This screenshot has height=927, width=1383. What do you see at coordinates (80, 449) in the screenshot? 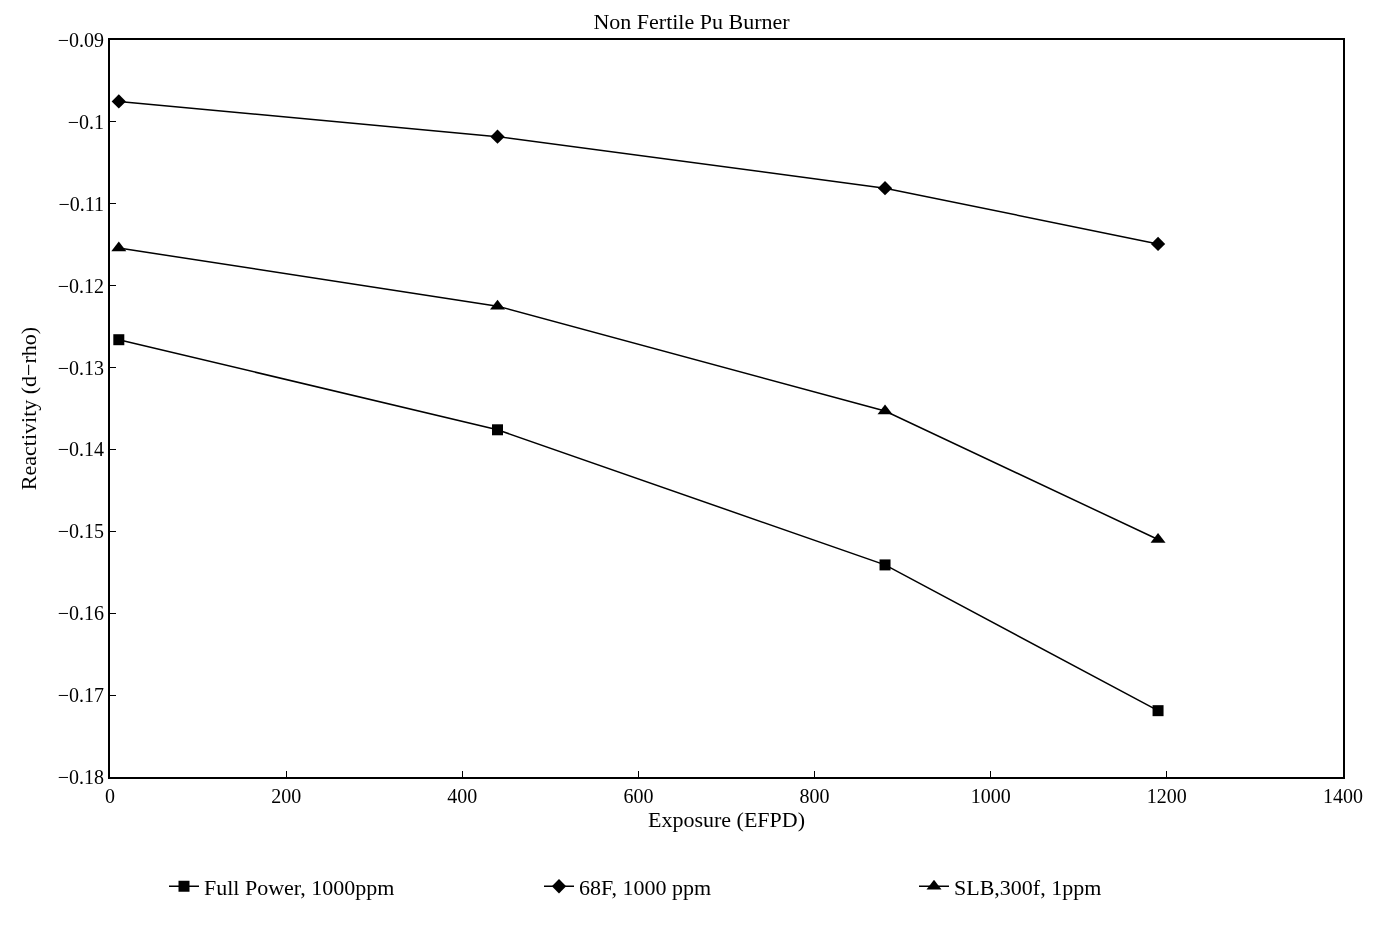
I see `y-tick-label: −0.14` at bounding box center [80, 449].